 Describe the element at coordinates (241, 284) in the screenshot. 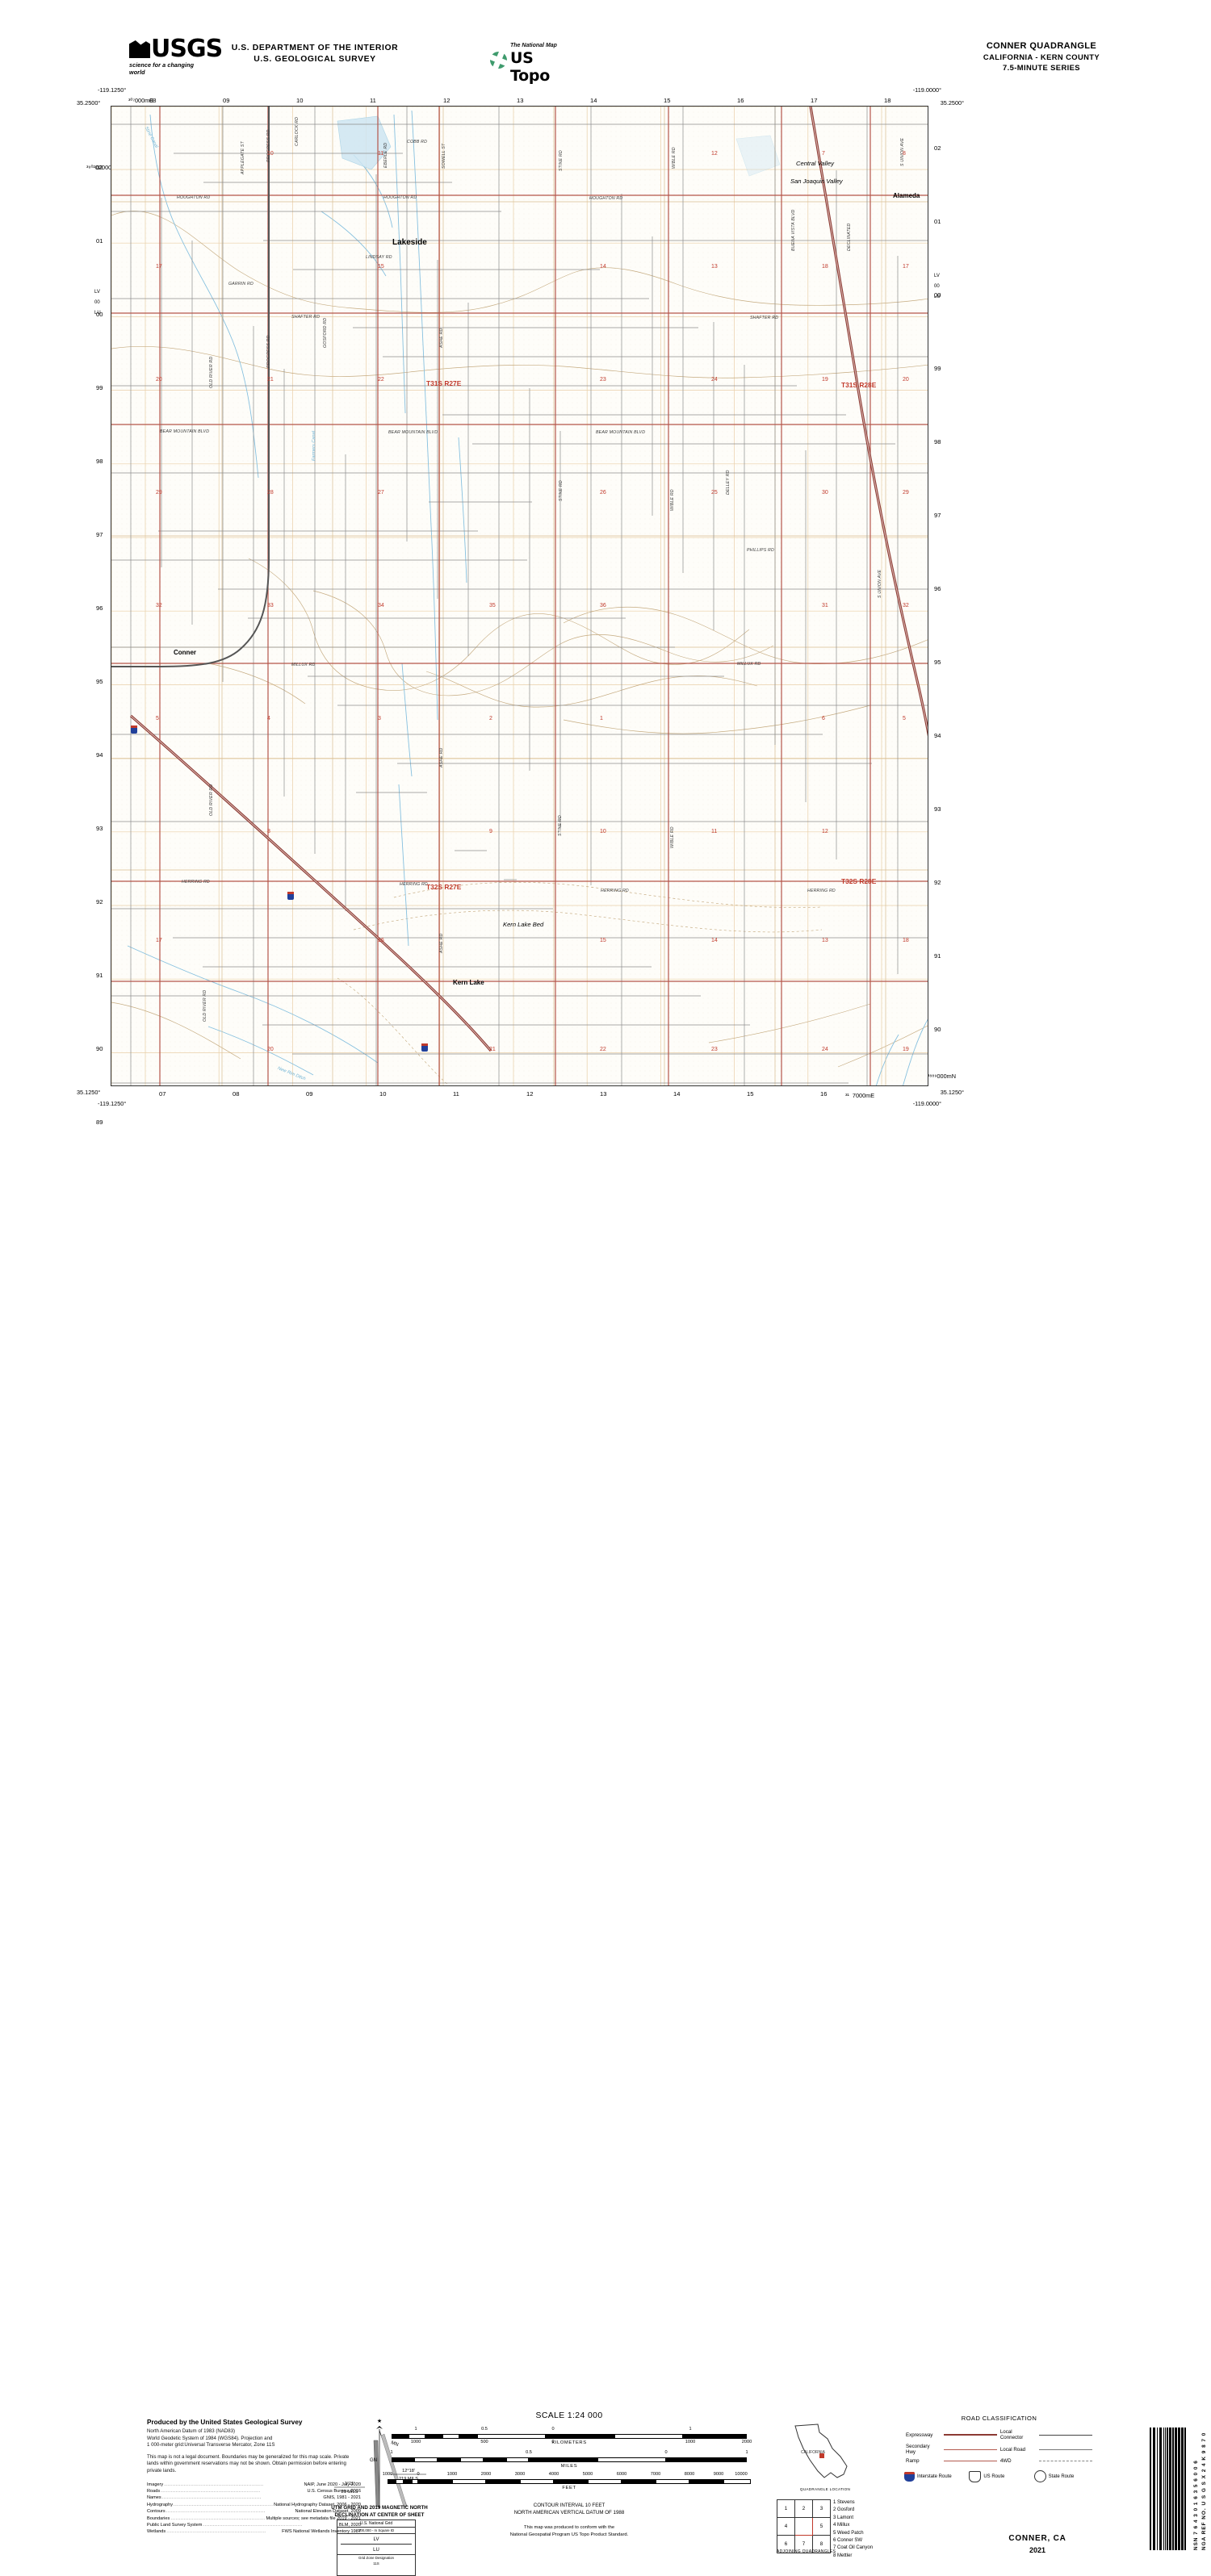

I see `road-name-label: GARRIN RD` at that location.